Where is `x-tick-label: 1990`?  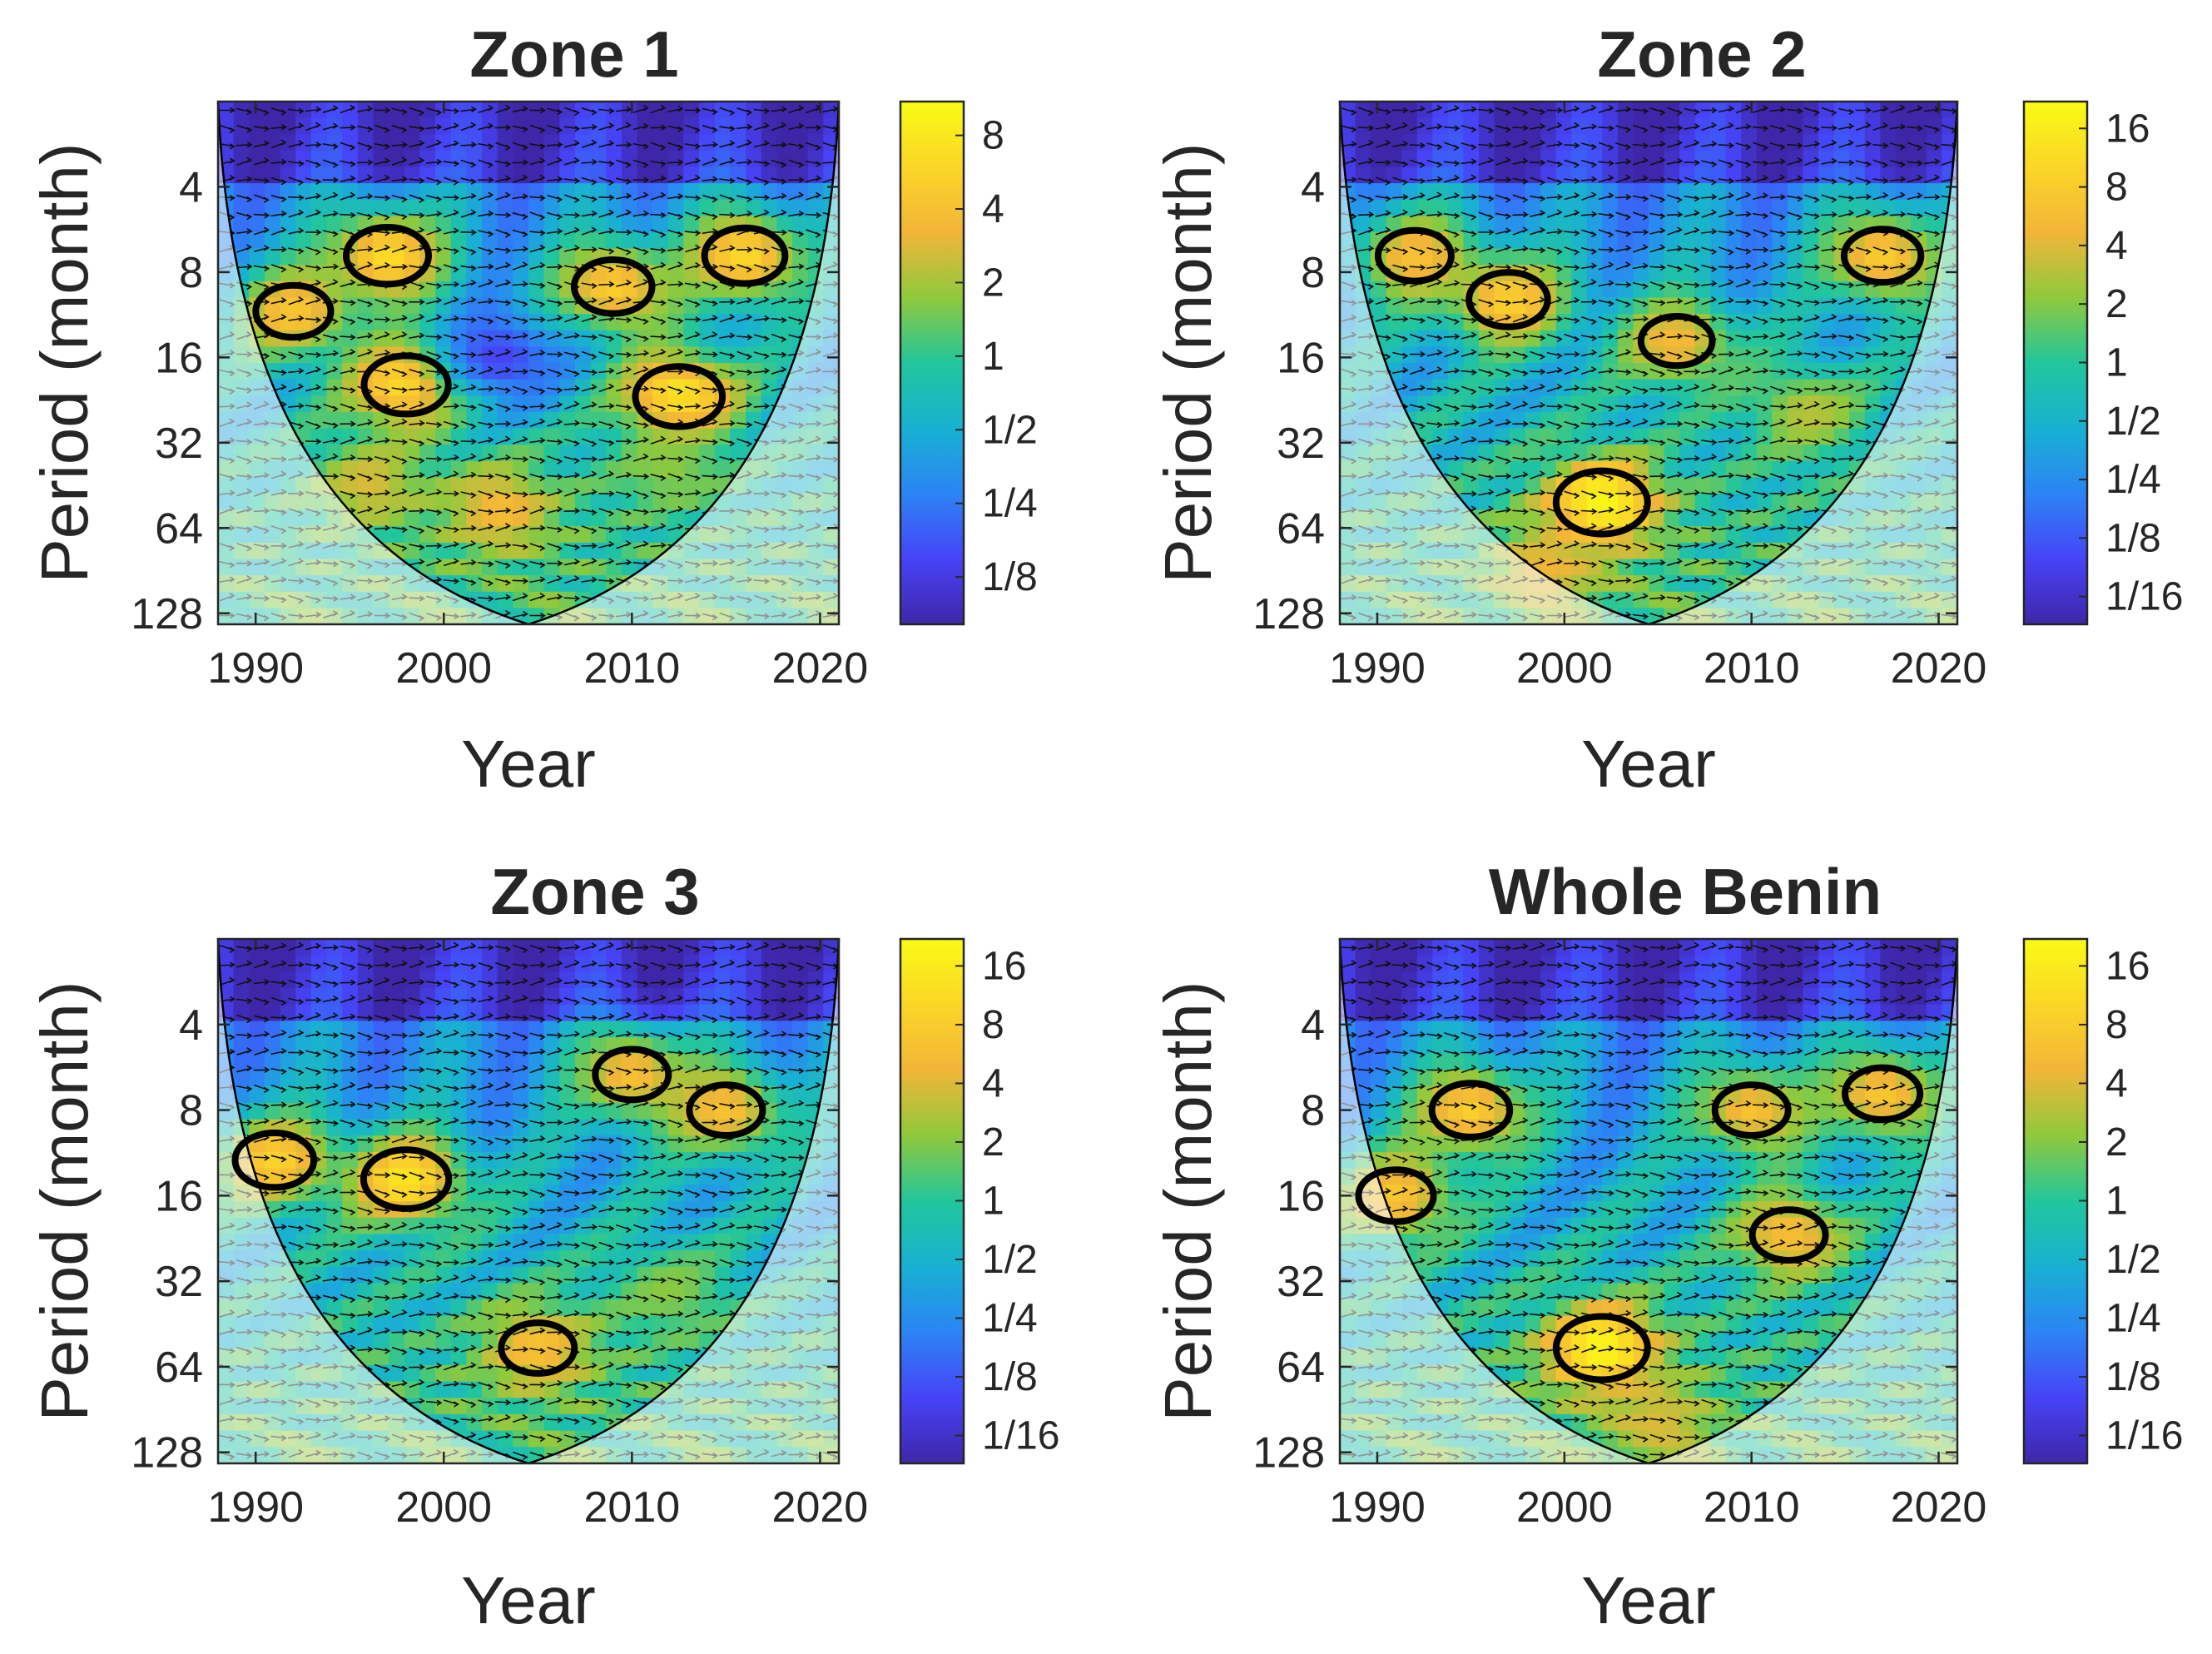 x-tick-label: 1990 is located at coordinates (256, 668).